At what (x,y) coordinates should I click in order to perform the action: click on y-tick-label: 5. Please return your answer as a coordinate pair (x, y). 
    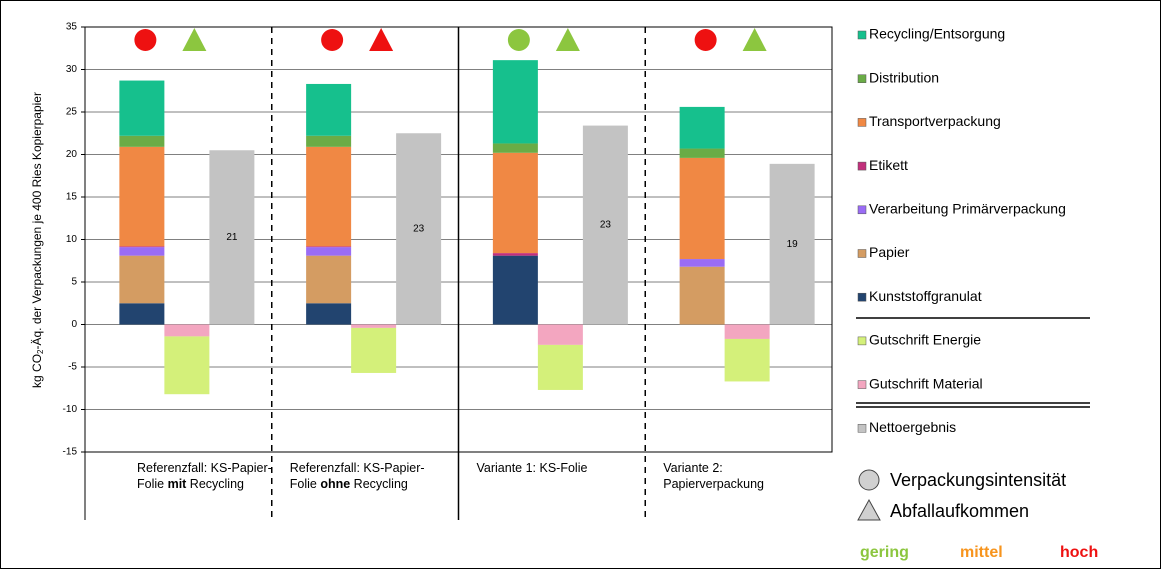
    Looking at the image, I should click on (74, 282).